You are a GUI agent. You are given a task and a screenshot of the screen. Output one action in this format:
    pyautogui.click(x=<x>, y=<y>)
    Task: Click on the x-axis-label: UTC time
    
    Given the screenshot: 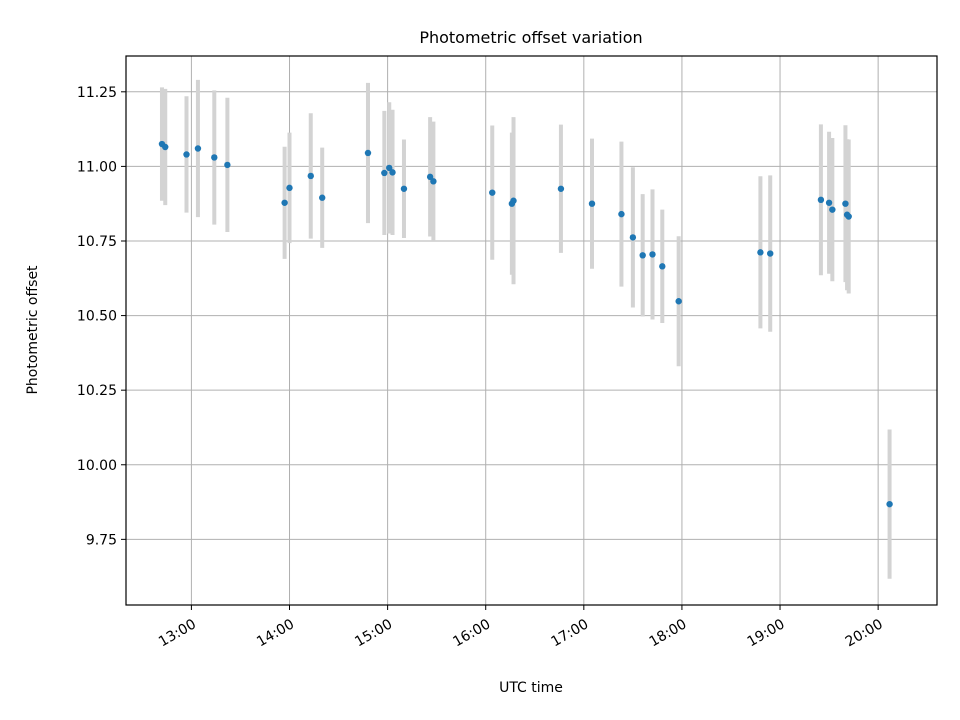 What is the action you would take?
    pyautogui.click(x=531, y=688)
    